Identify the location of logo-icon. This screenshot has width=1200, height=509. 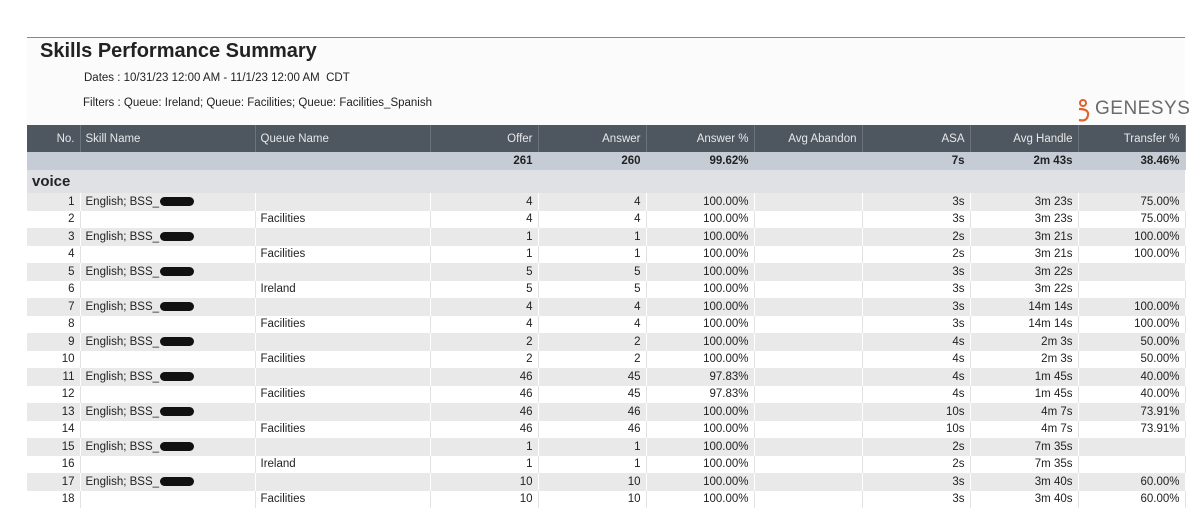
(1084, 110).